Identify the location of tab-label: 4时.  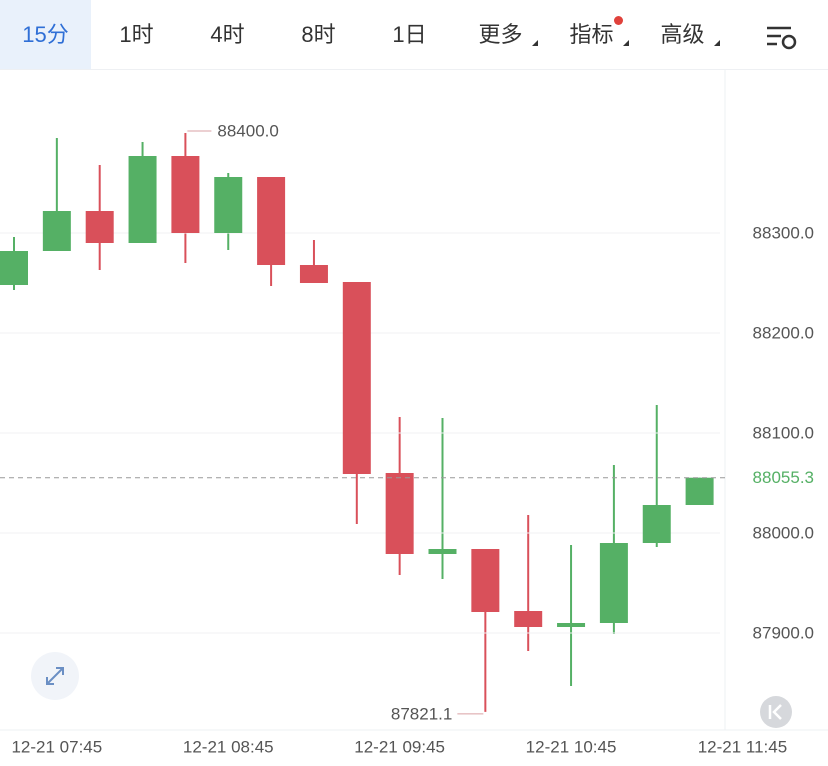
(227, 34).